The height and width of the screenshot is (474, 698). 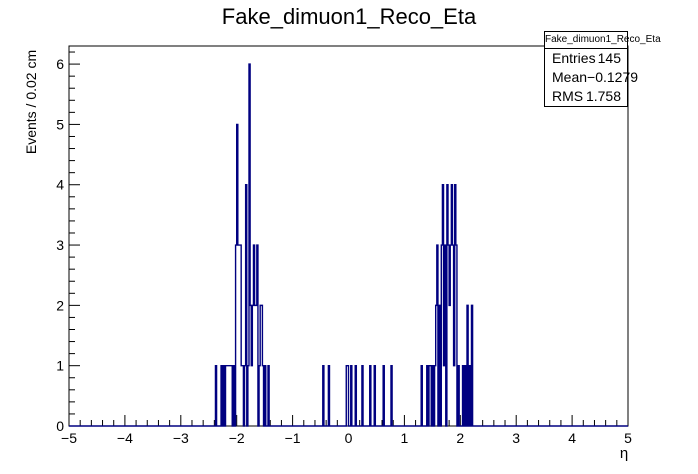 I want to click on x-tick-label: −2, so click(x=237, y=438).